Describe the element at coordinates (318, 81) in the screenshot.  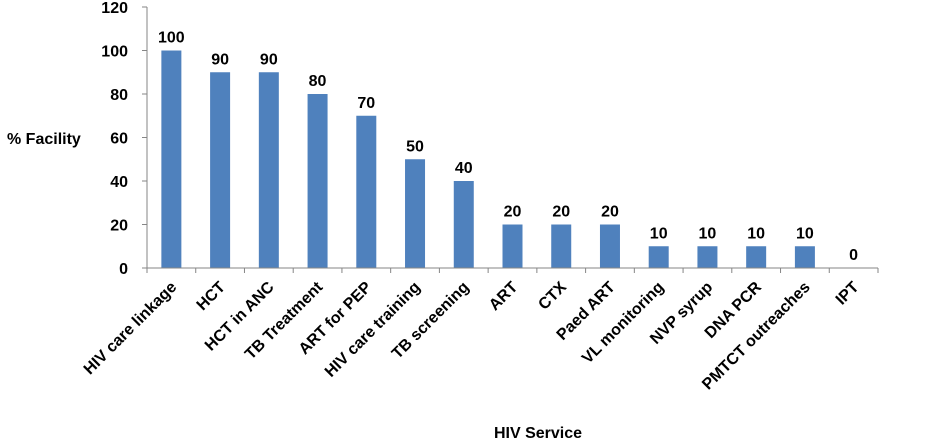
I see `data-label: 80` at that location.